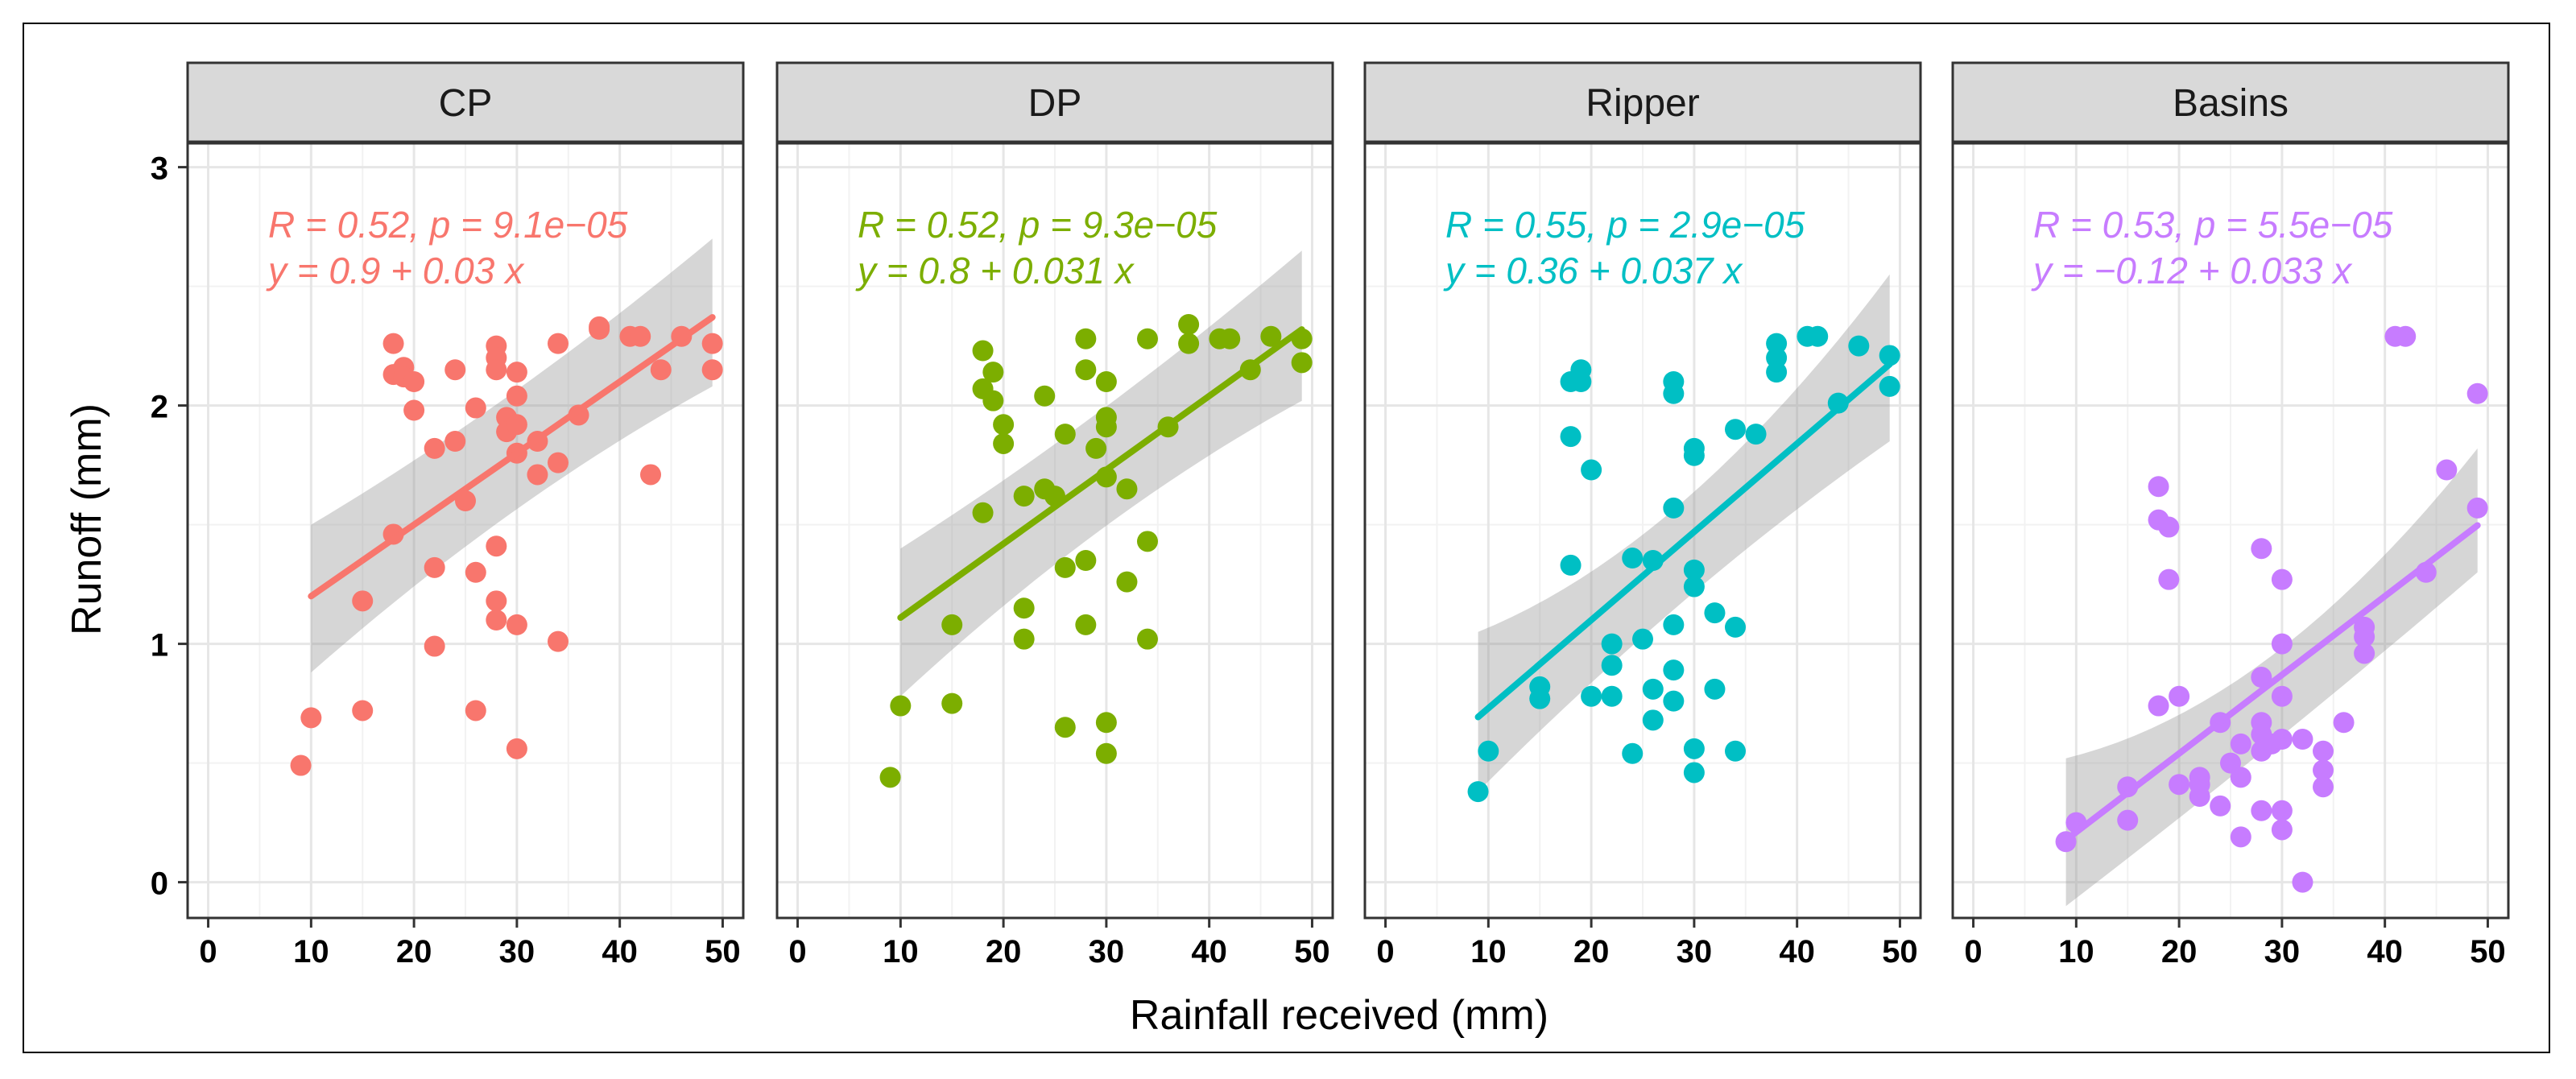 The image size is (2576, 1079). I want to click on stat-r-annotation: R = 0.52, p = 9.1e−05, so click(448, 225).